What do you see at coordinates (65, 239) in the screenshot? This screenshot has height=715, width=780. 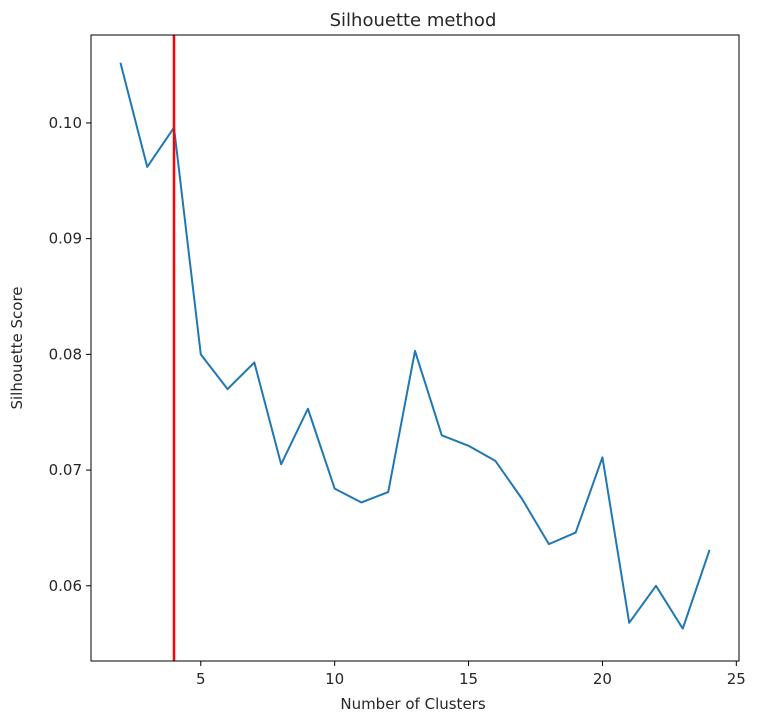 I see `y-tick-label: 0.09` at bounding box center [65, 239].